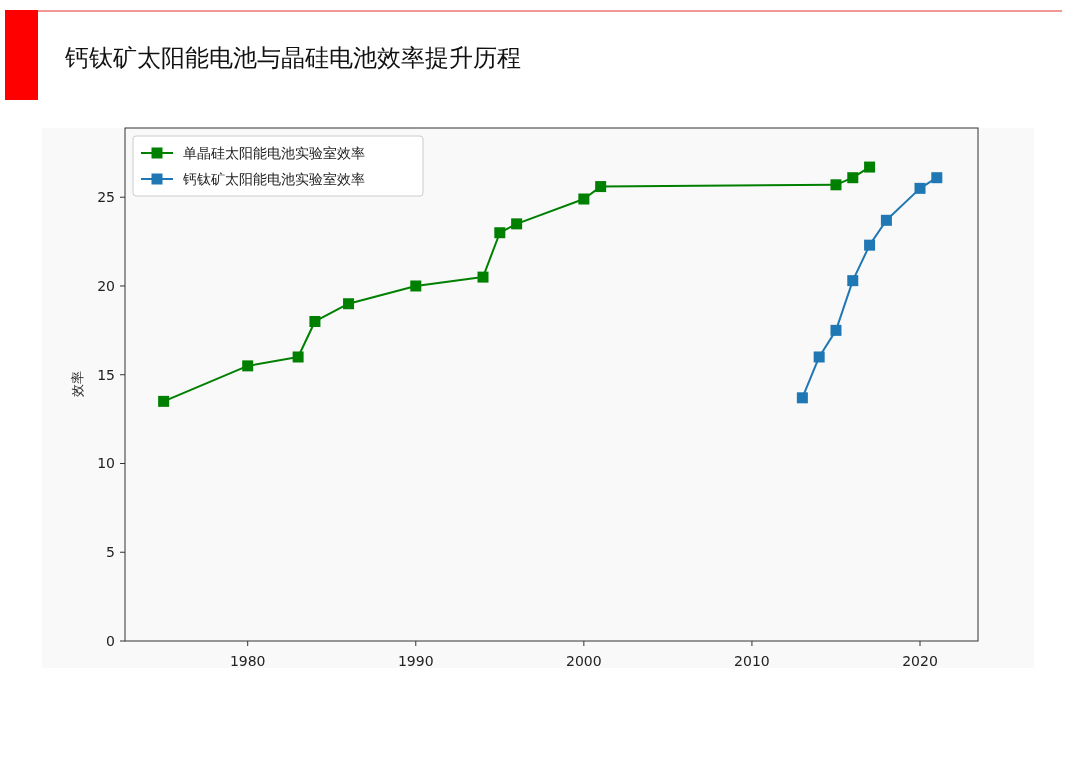 Image resolution: width=1080 pixels, height=774 pixels. I want to click on y-tick-label: 10, so click(106, 463).